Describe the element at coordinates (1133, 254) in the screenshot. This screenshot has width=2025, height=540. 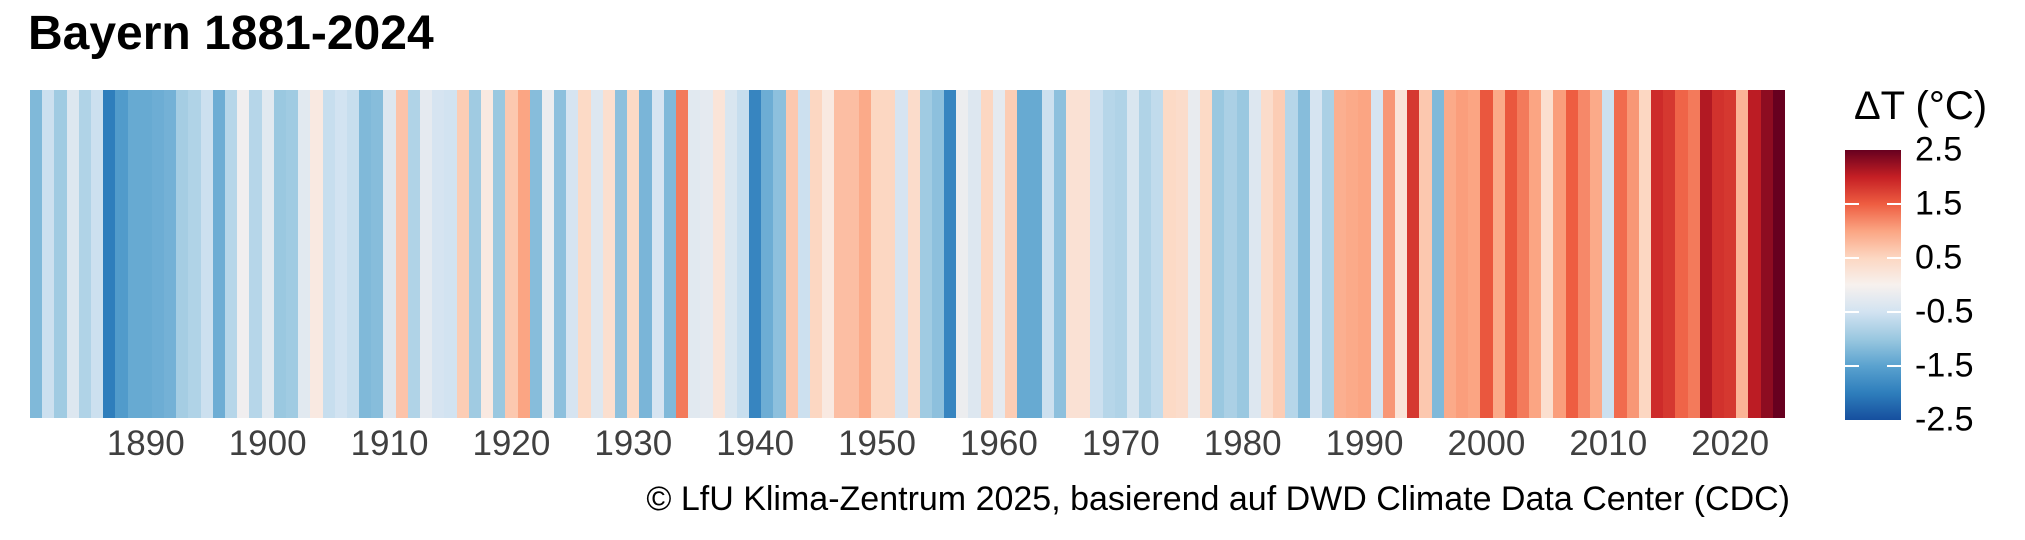
I see `stripe-1971` at that location.